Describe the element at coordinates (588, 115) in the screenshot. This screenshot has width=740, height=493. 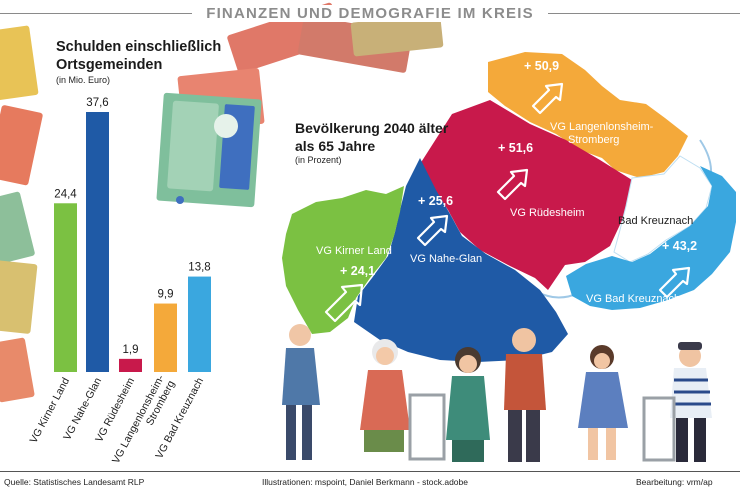
I see `region-langenlonsheim-stromberg` at that location.